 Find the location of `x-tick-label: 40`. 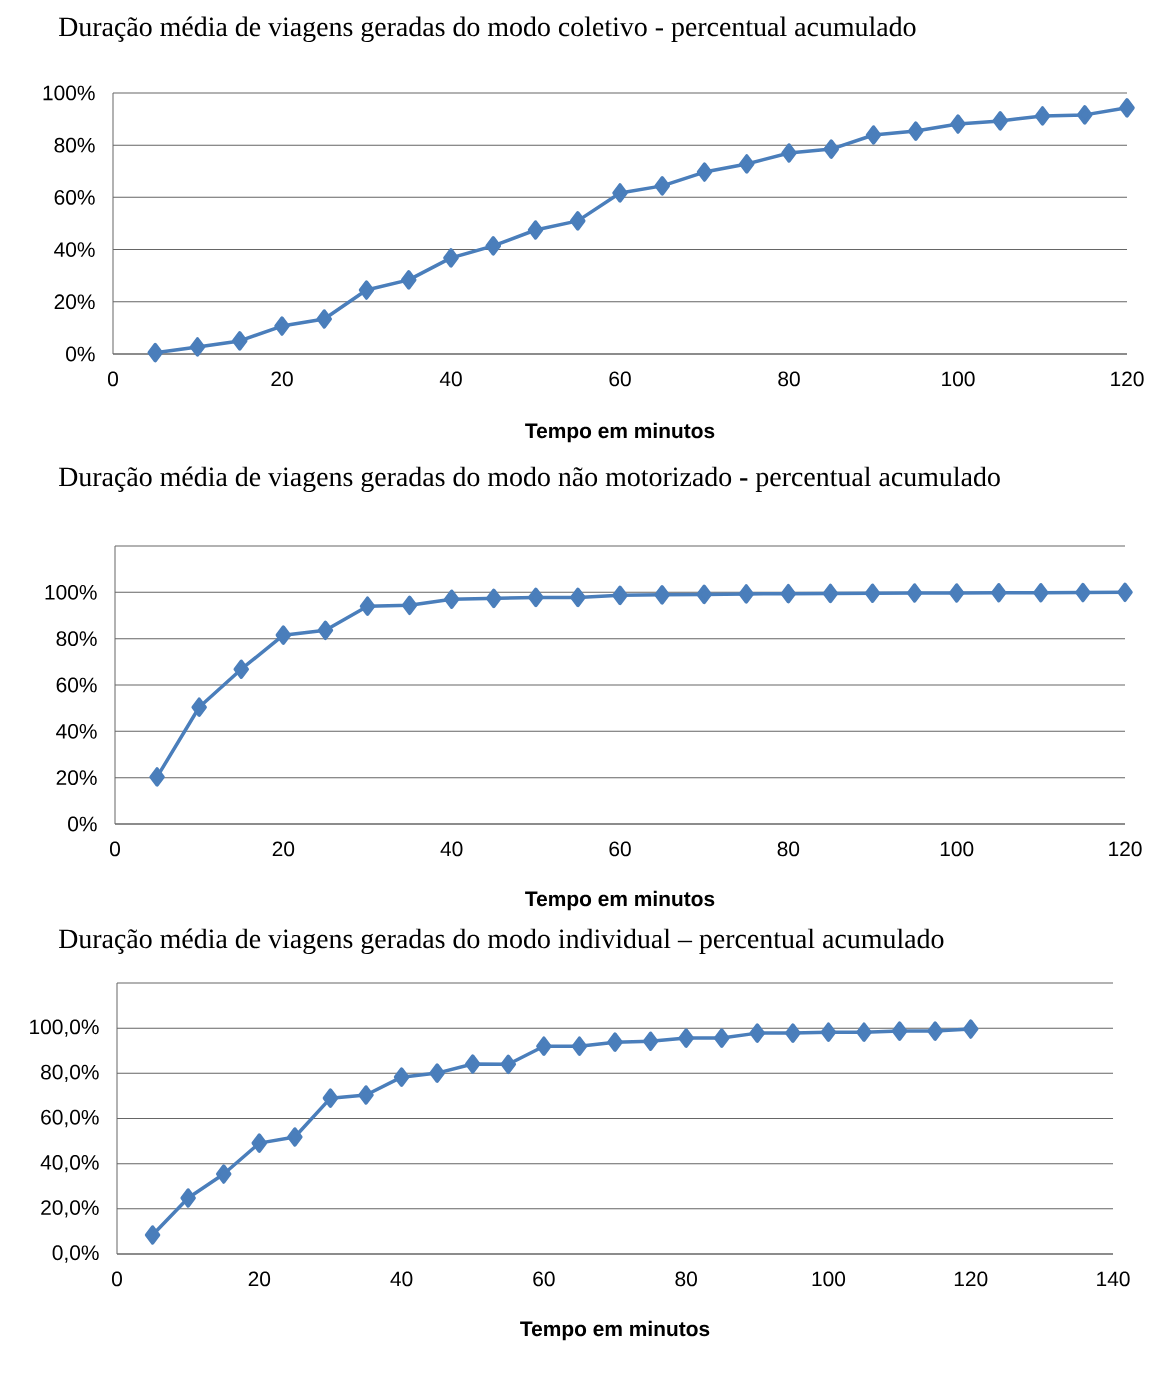

x-tick-label: 40 is located at coordinates (401, 1279).